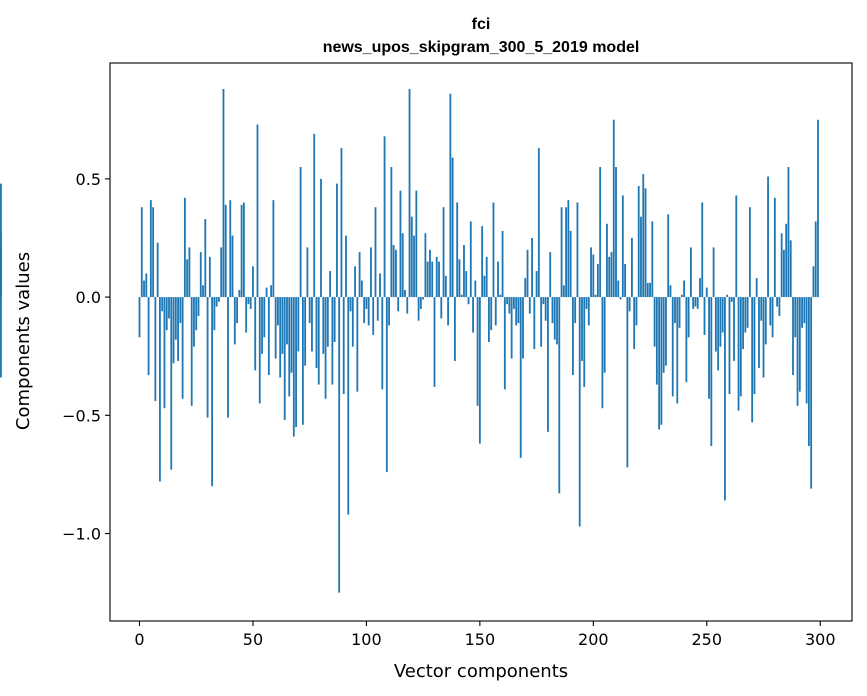 The width and height of the screenshot is (867, 696). What do you see at coordinates (480, 639) in the screenshot?
I see `x-tick-label: 150` at bounding box center [480, 639].